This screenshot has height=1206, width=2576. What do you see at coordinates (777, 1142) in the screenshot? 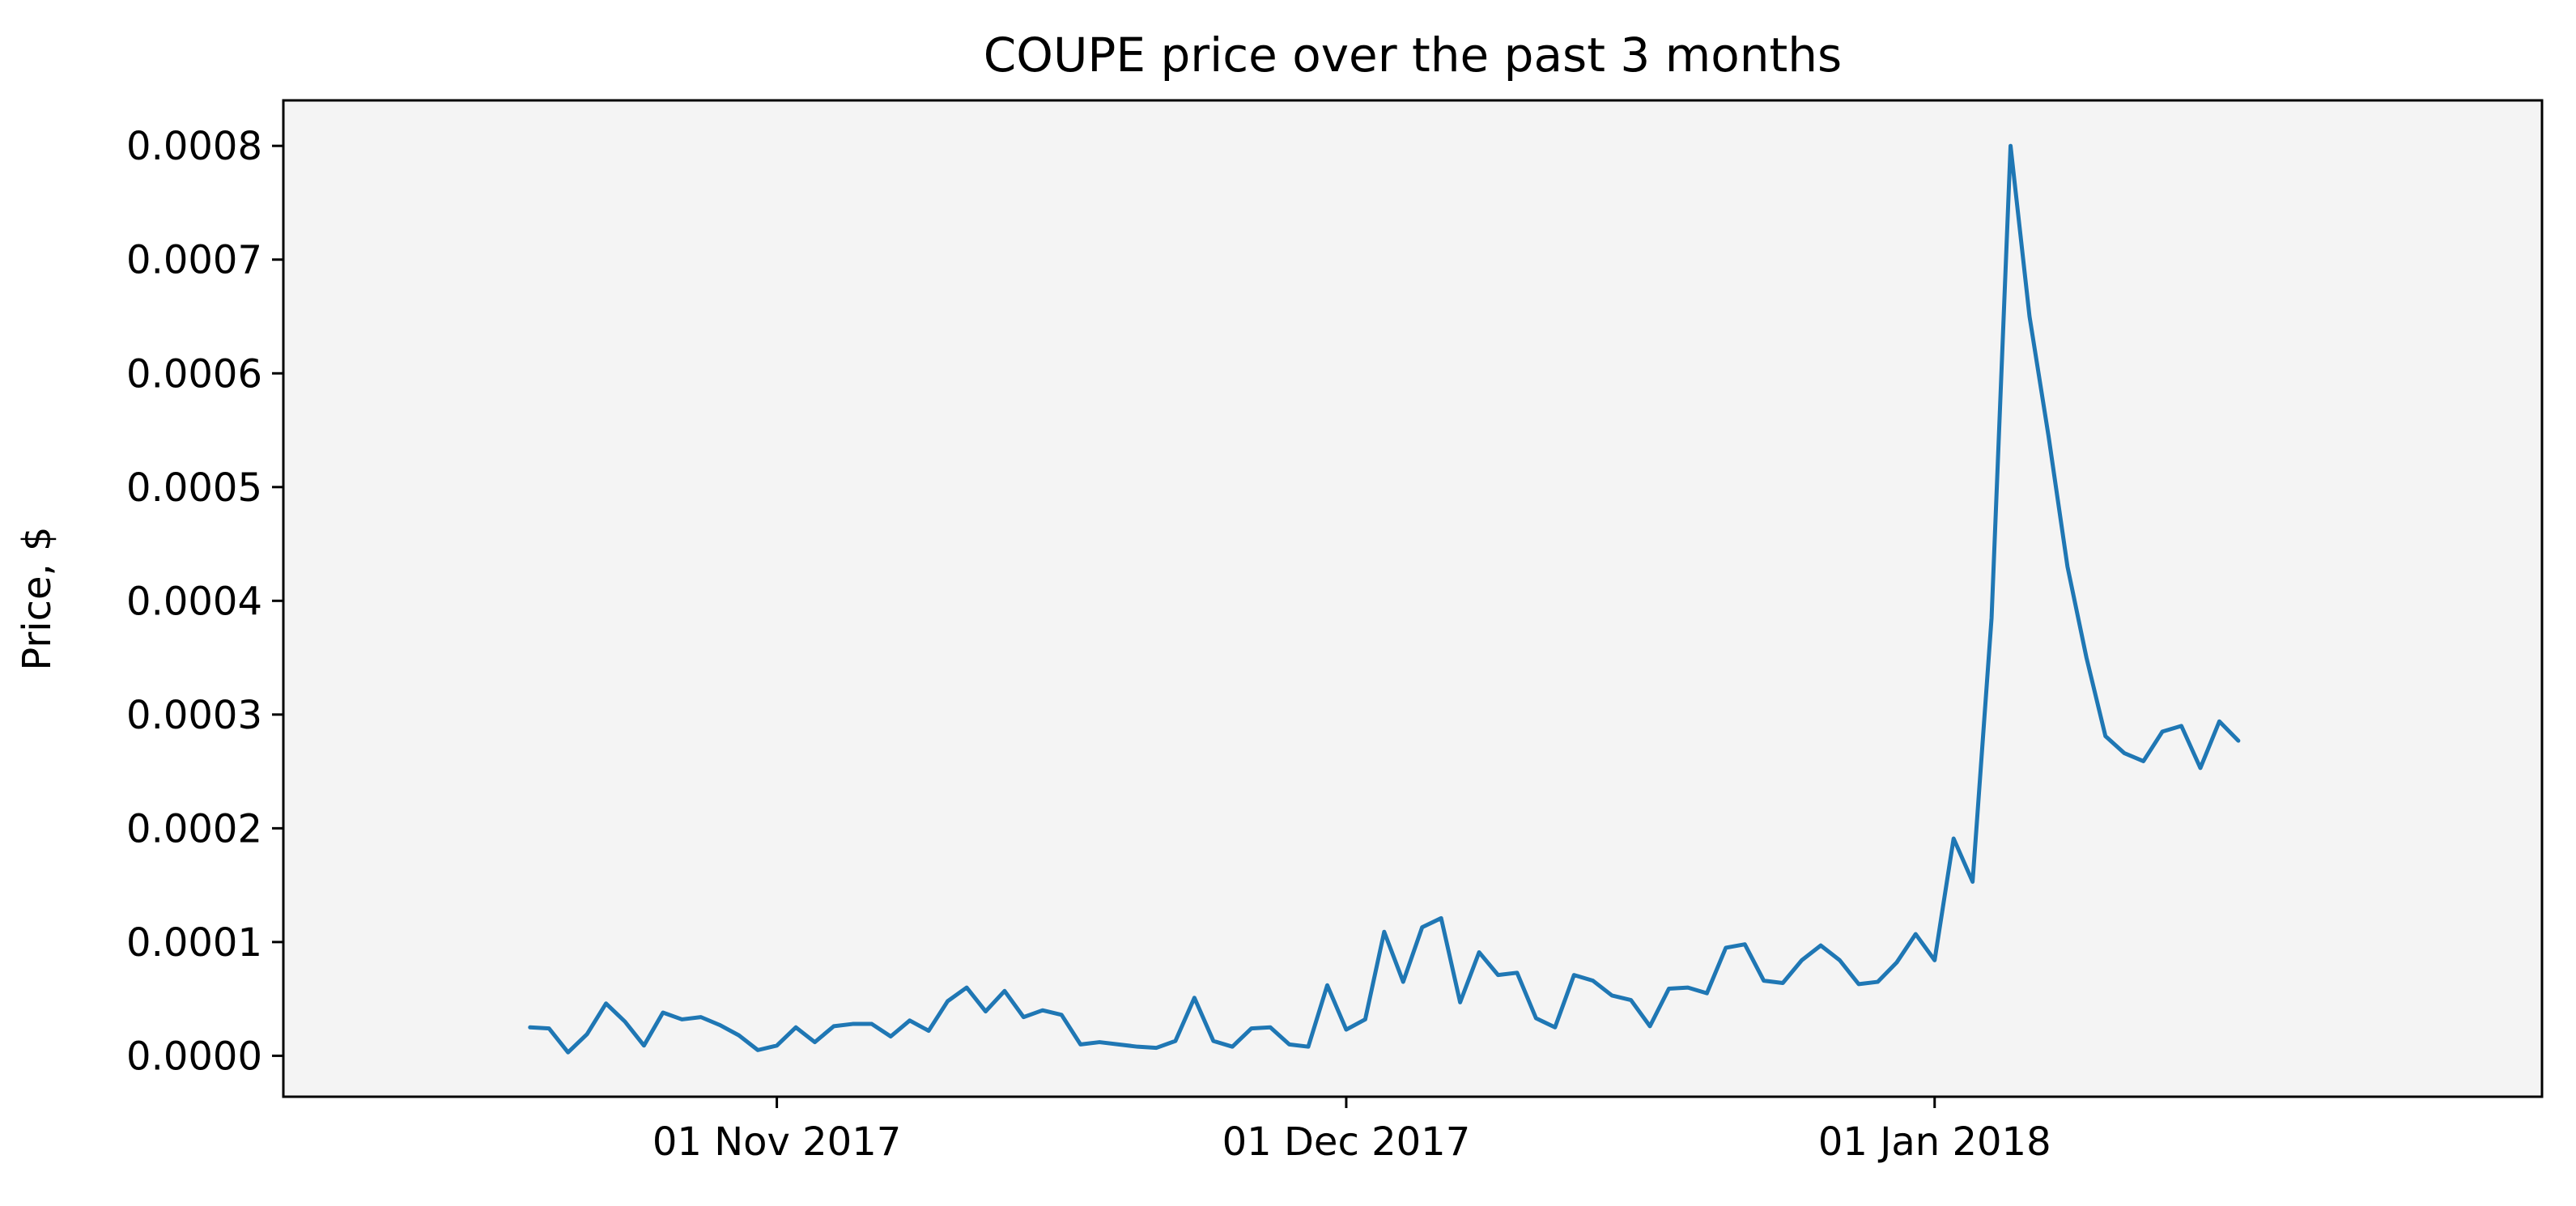
I see `x-tick-label: 01 Nov 2017` at bounding box center [777, 1142].